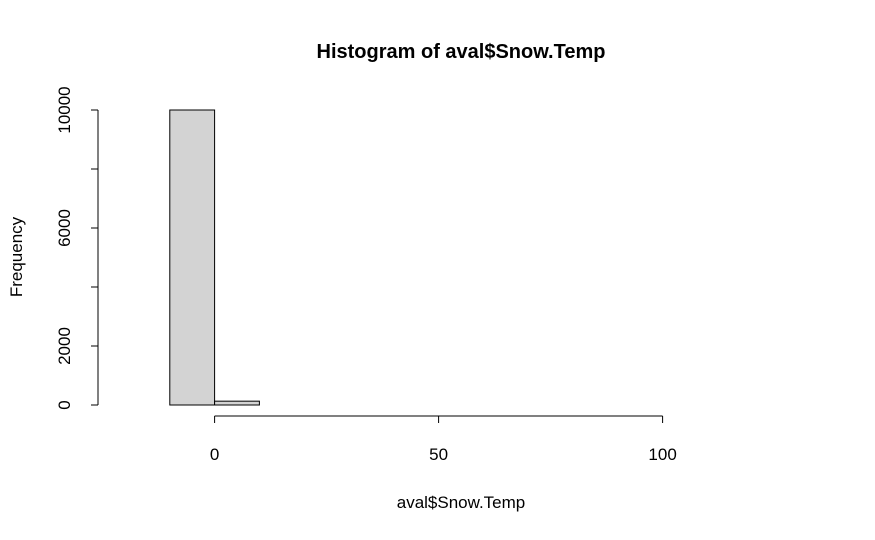  Describe the element at coordinates (662, 454) in the screenshot. I see `x-tick-label-2: 100` at that location.